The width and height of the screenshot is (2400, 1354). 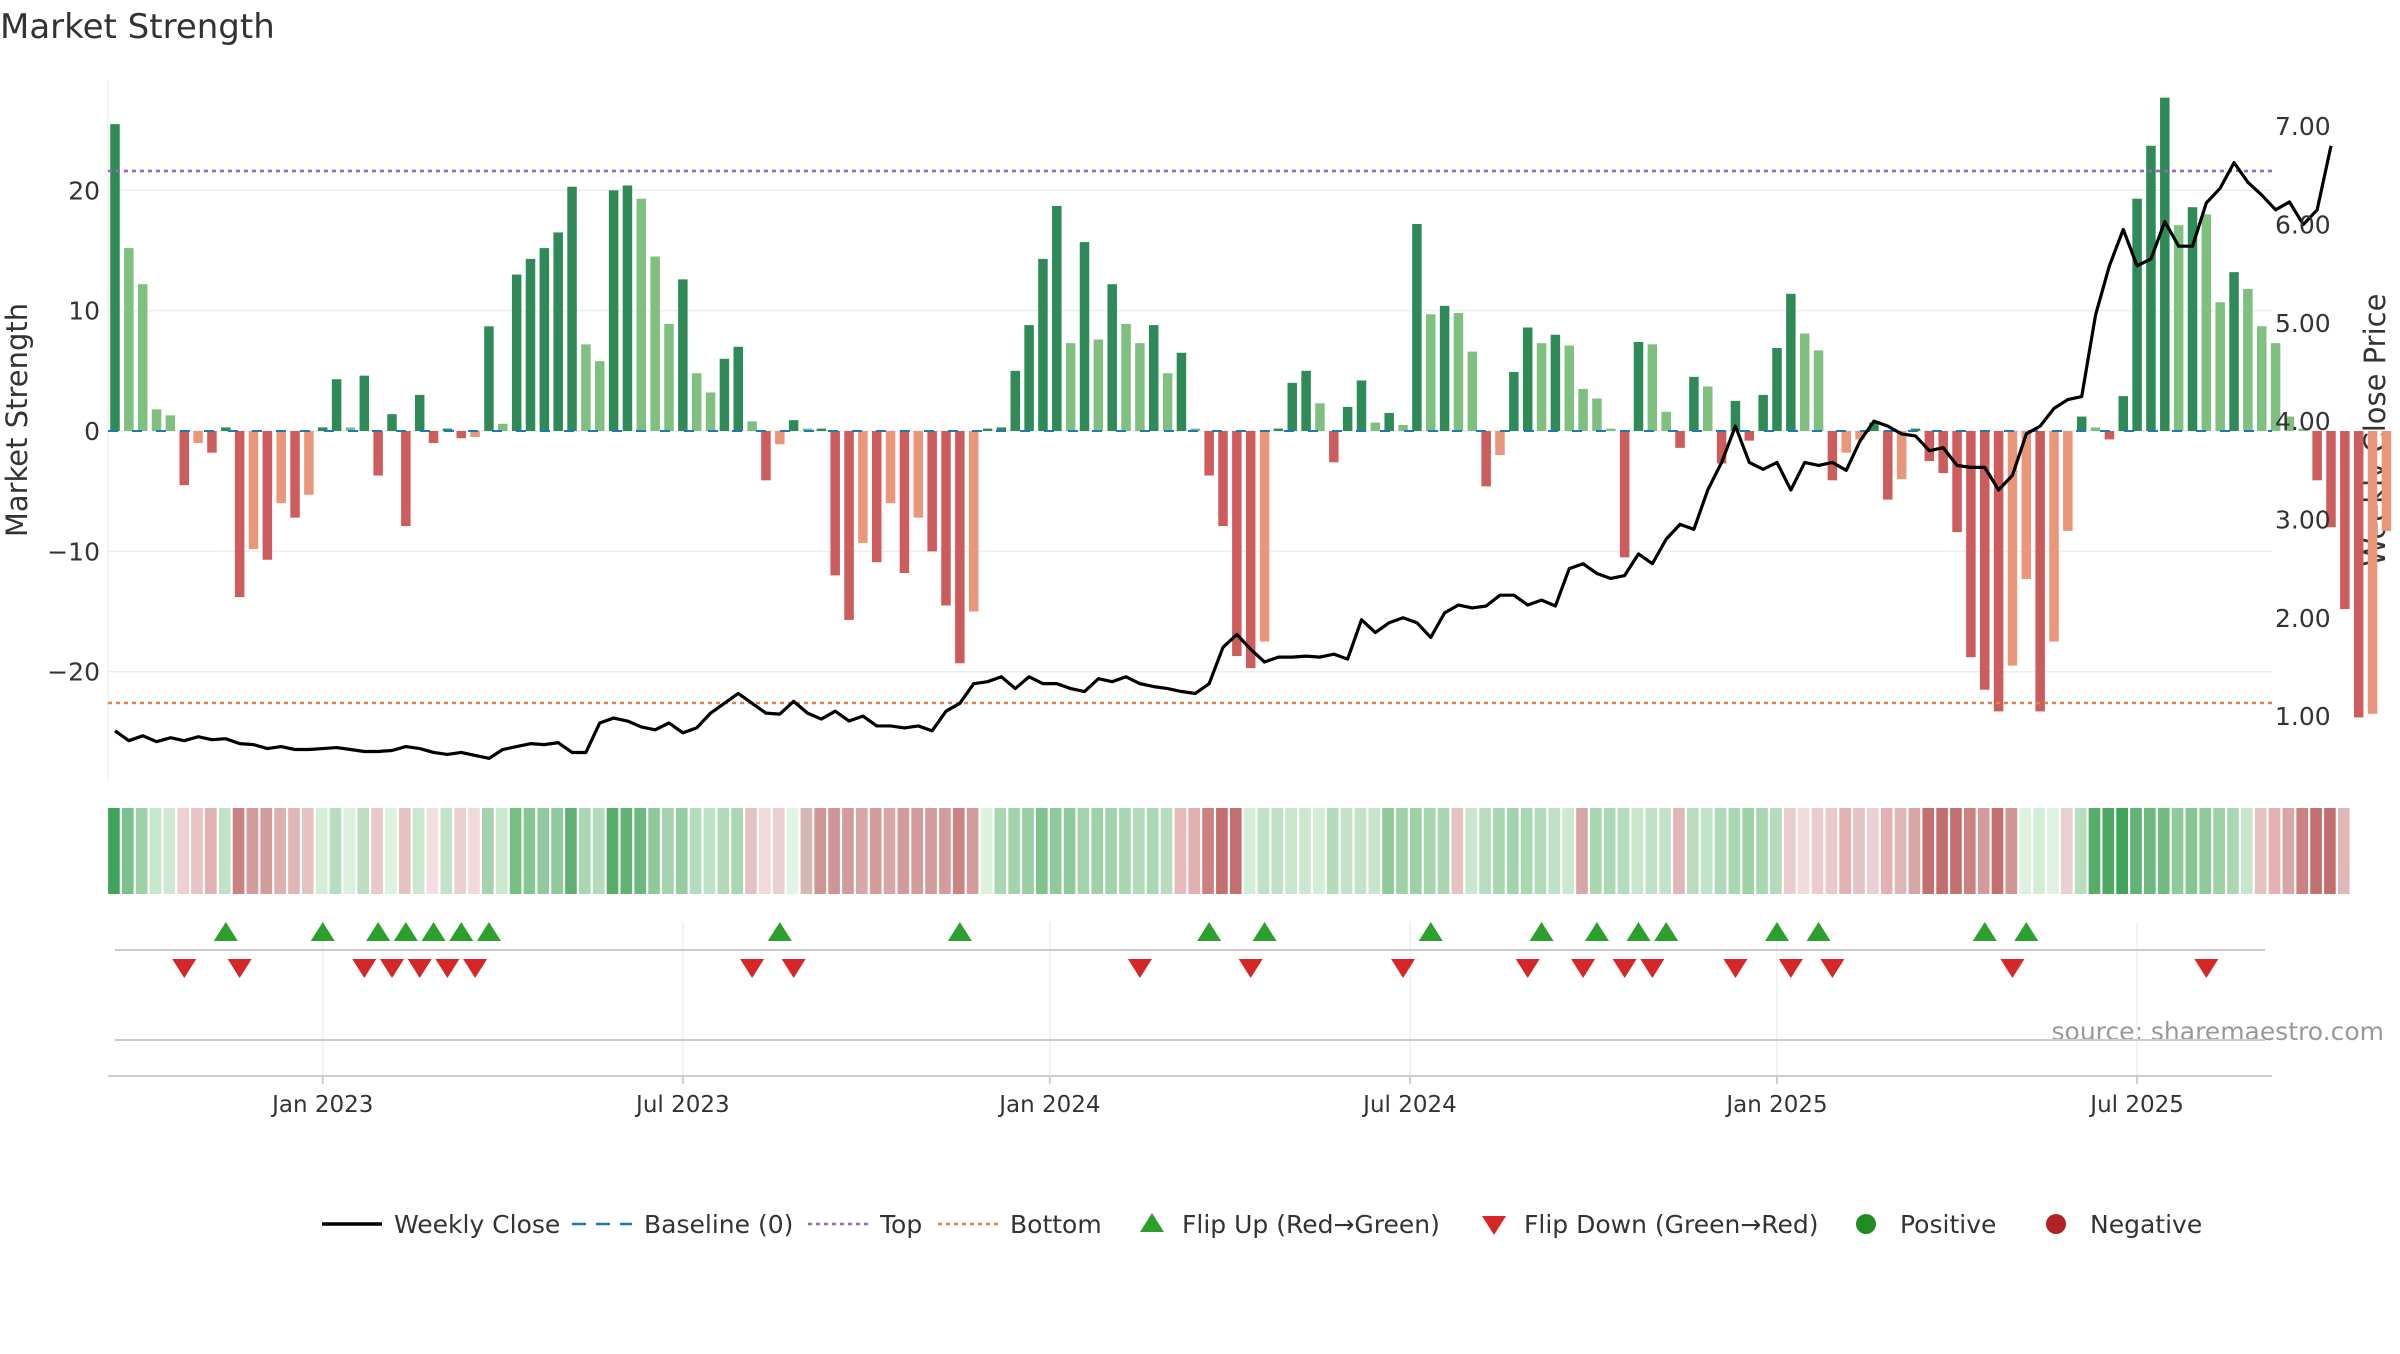 What do you see at coordinates (1311, 1224) in the screenshot?
I see `legend-label-flip-up: Flip Up (Red→Green)` at bounding box center [1311, 1224].